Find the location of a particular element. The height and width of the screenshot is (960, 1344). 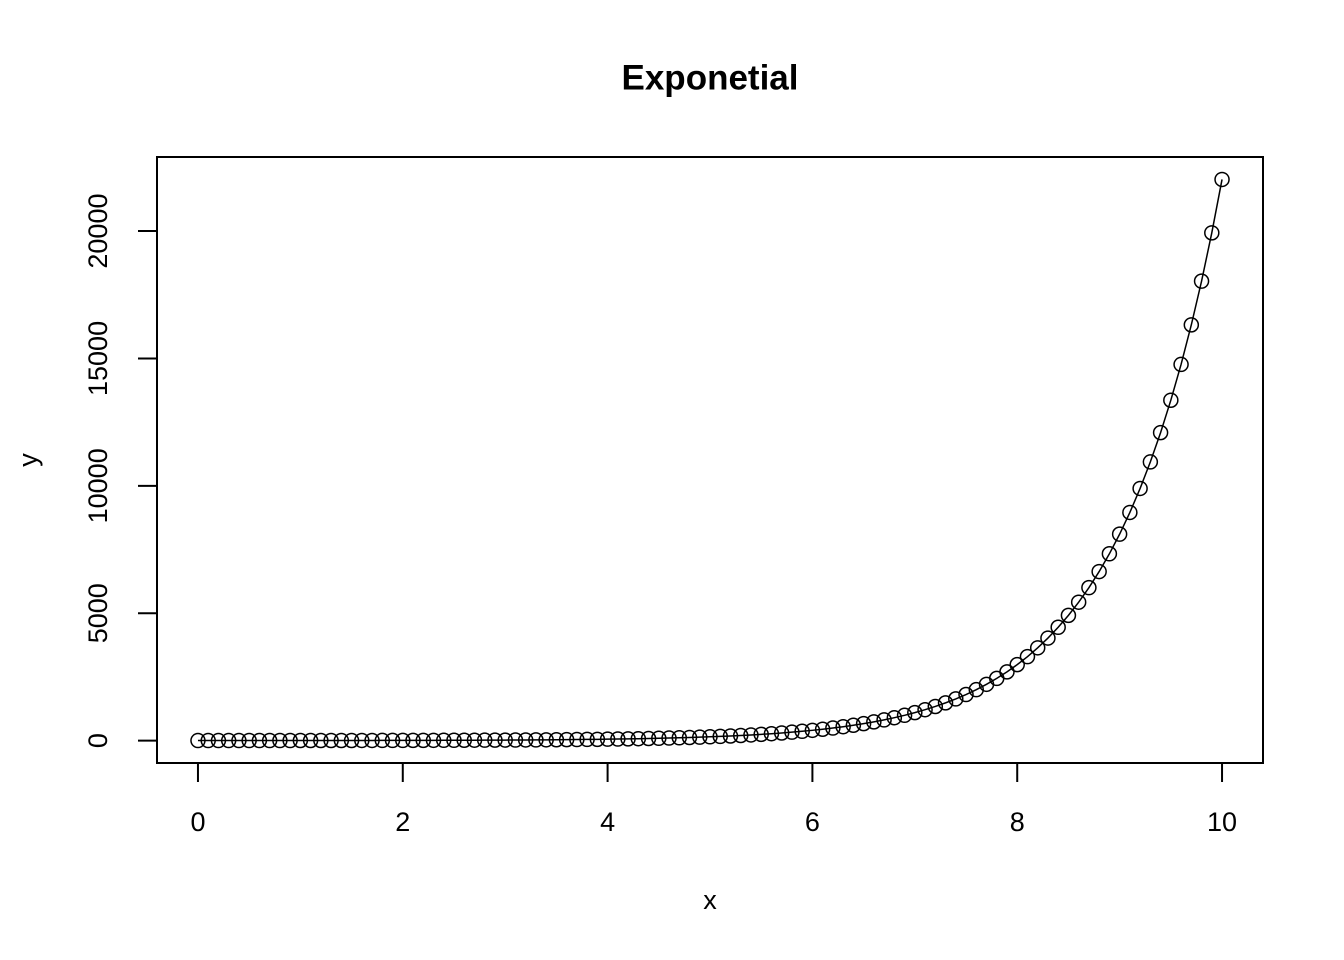

x-axis-label: x is located at coordinates (710, 900).